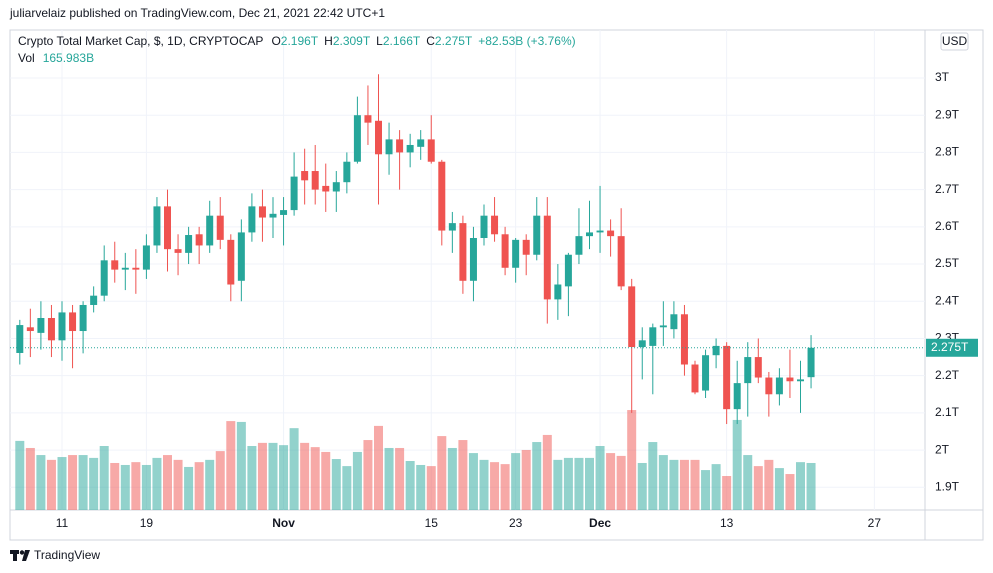  Describe the element at coordinates (947, 375) in the screenshot. I see `y-tick-label: 2.2T` at that location.